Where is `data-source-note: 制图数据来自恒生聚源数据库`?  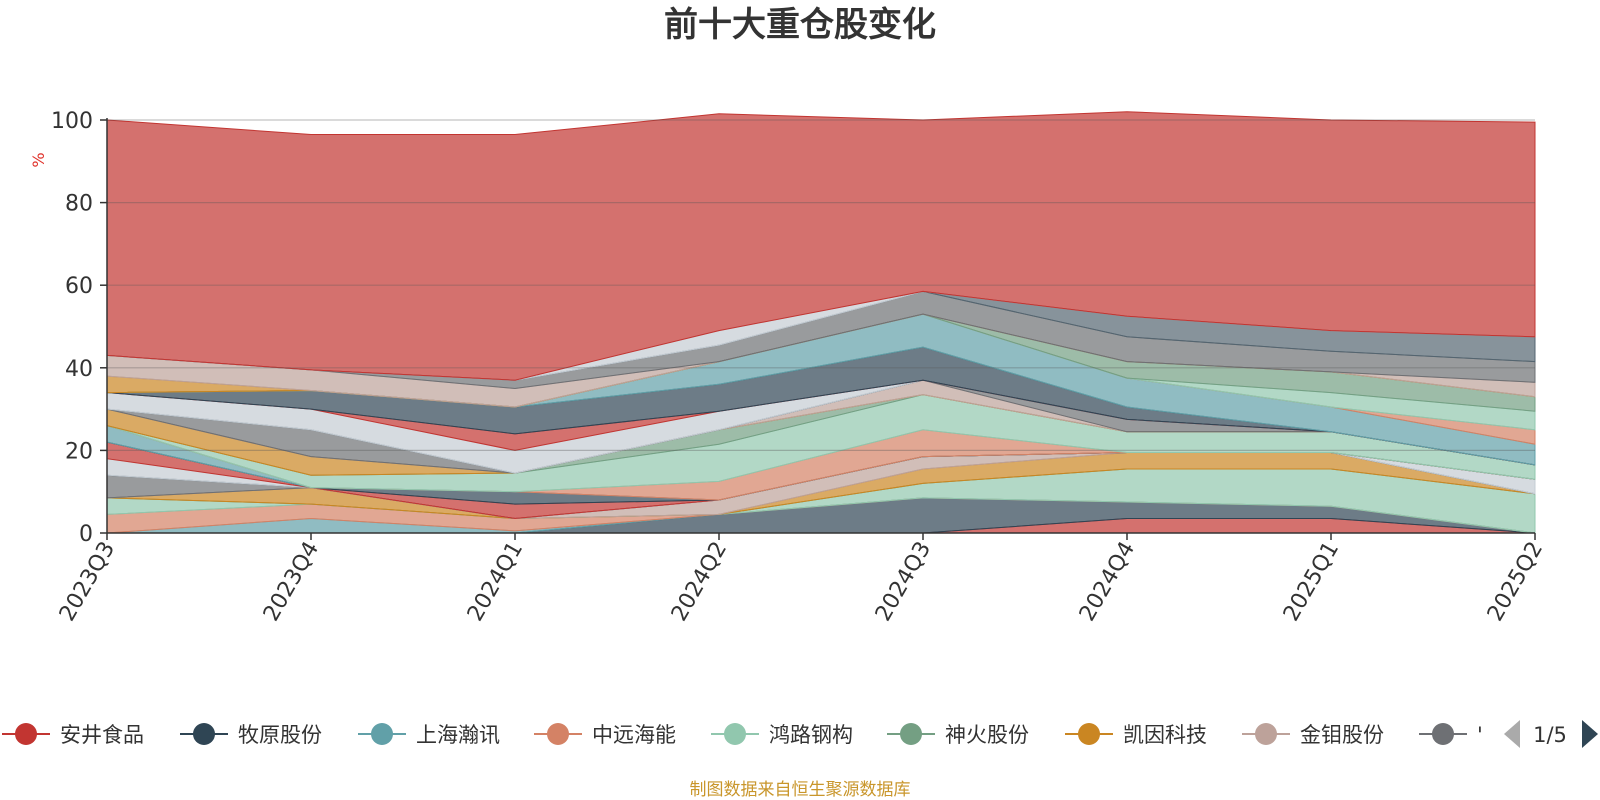 data-source-note: 制图数据来自恒生聚源数据库 is located at coordinates (800, 790).